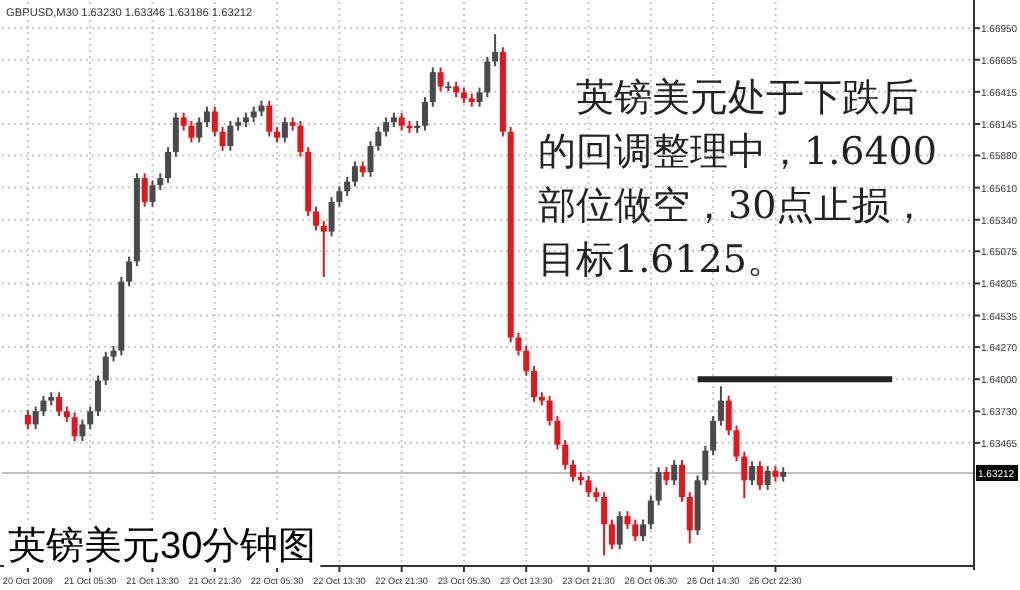 This screenshot has width=1020, height=590. I want to click on annotation: 英镑美元处于下跌后, so click(747, 98).